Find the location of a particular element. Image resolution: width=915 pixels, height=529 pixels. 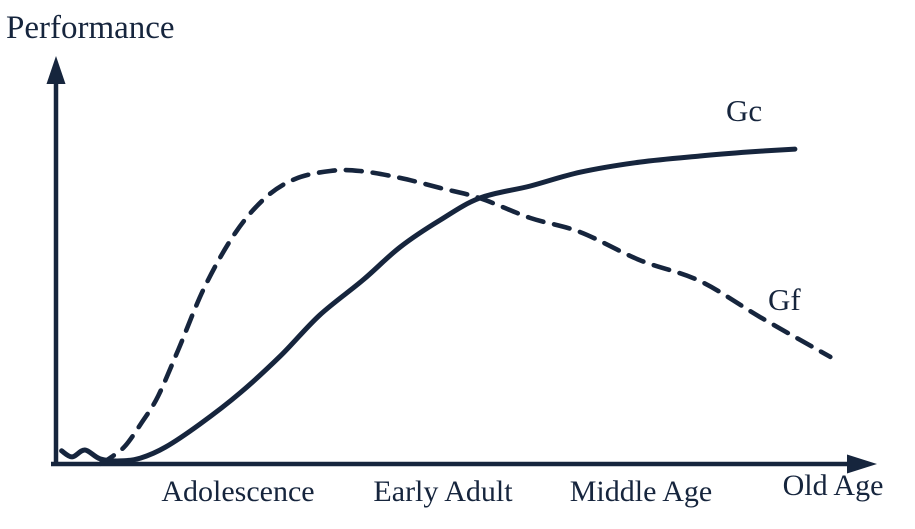

y-axis-title: Performance is located at coordinates (90, 28).